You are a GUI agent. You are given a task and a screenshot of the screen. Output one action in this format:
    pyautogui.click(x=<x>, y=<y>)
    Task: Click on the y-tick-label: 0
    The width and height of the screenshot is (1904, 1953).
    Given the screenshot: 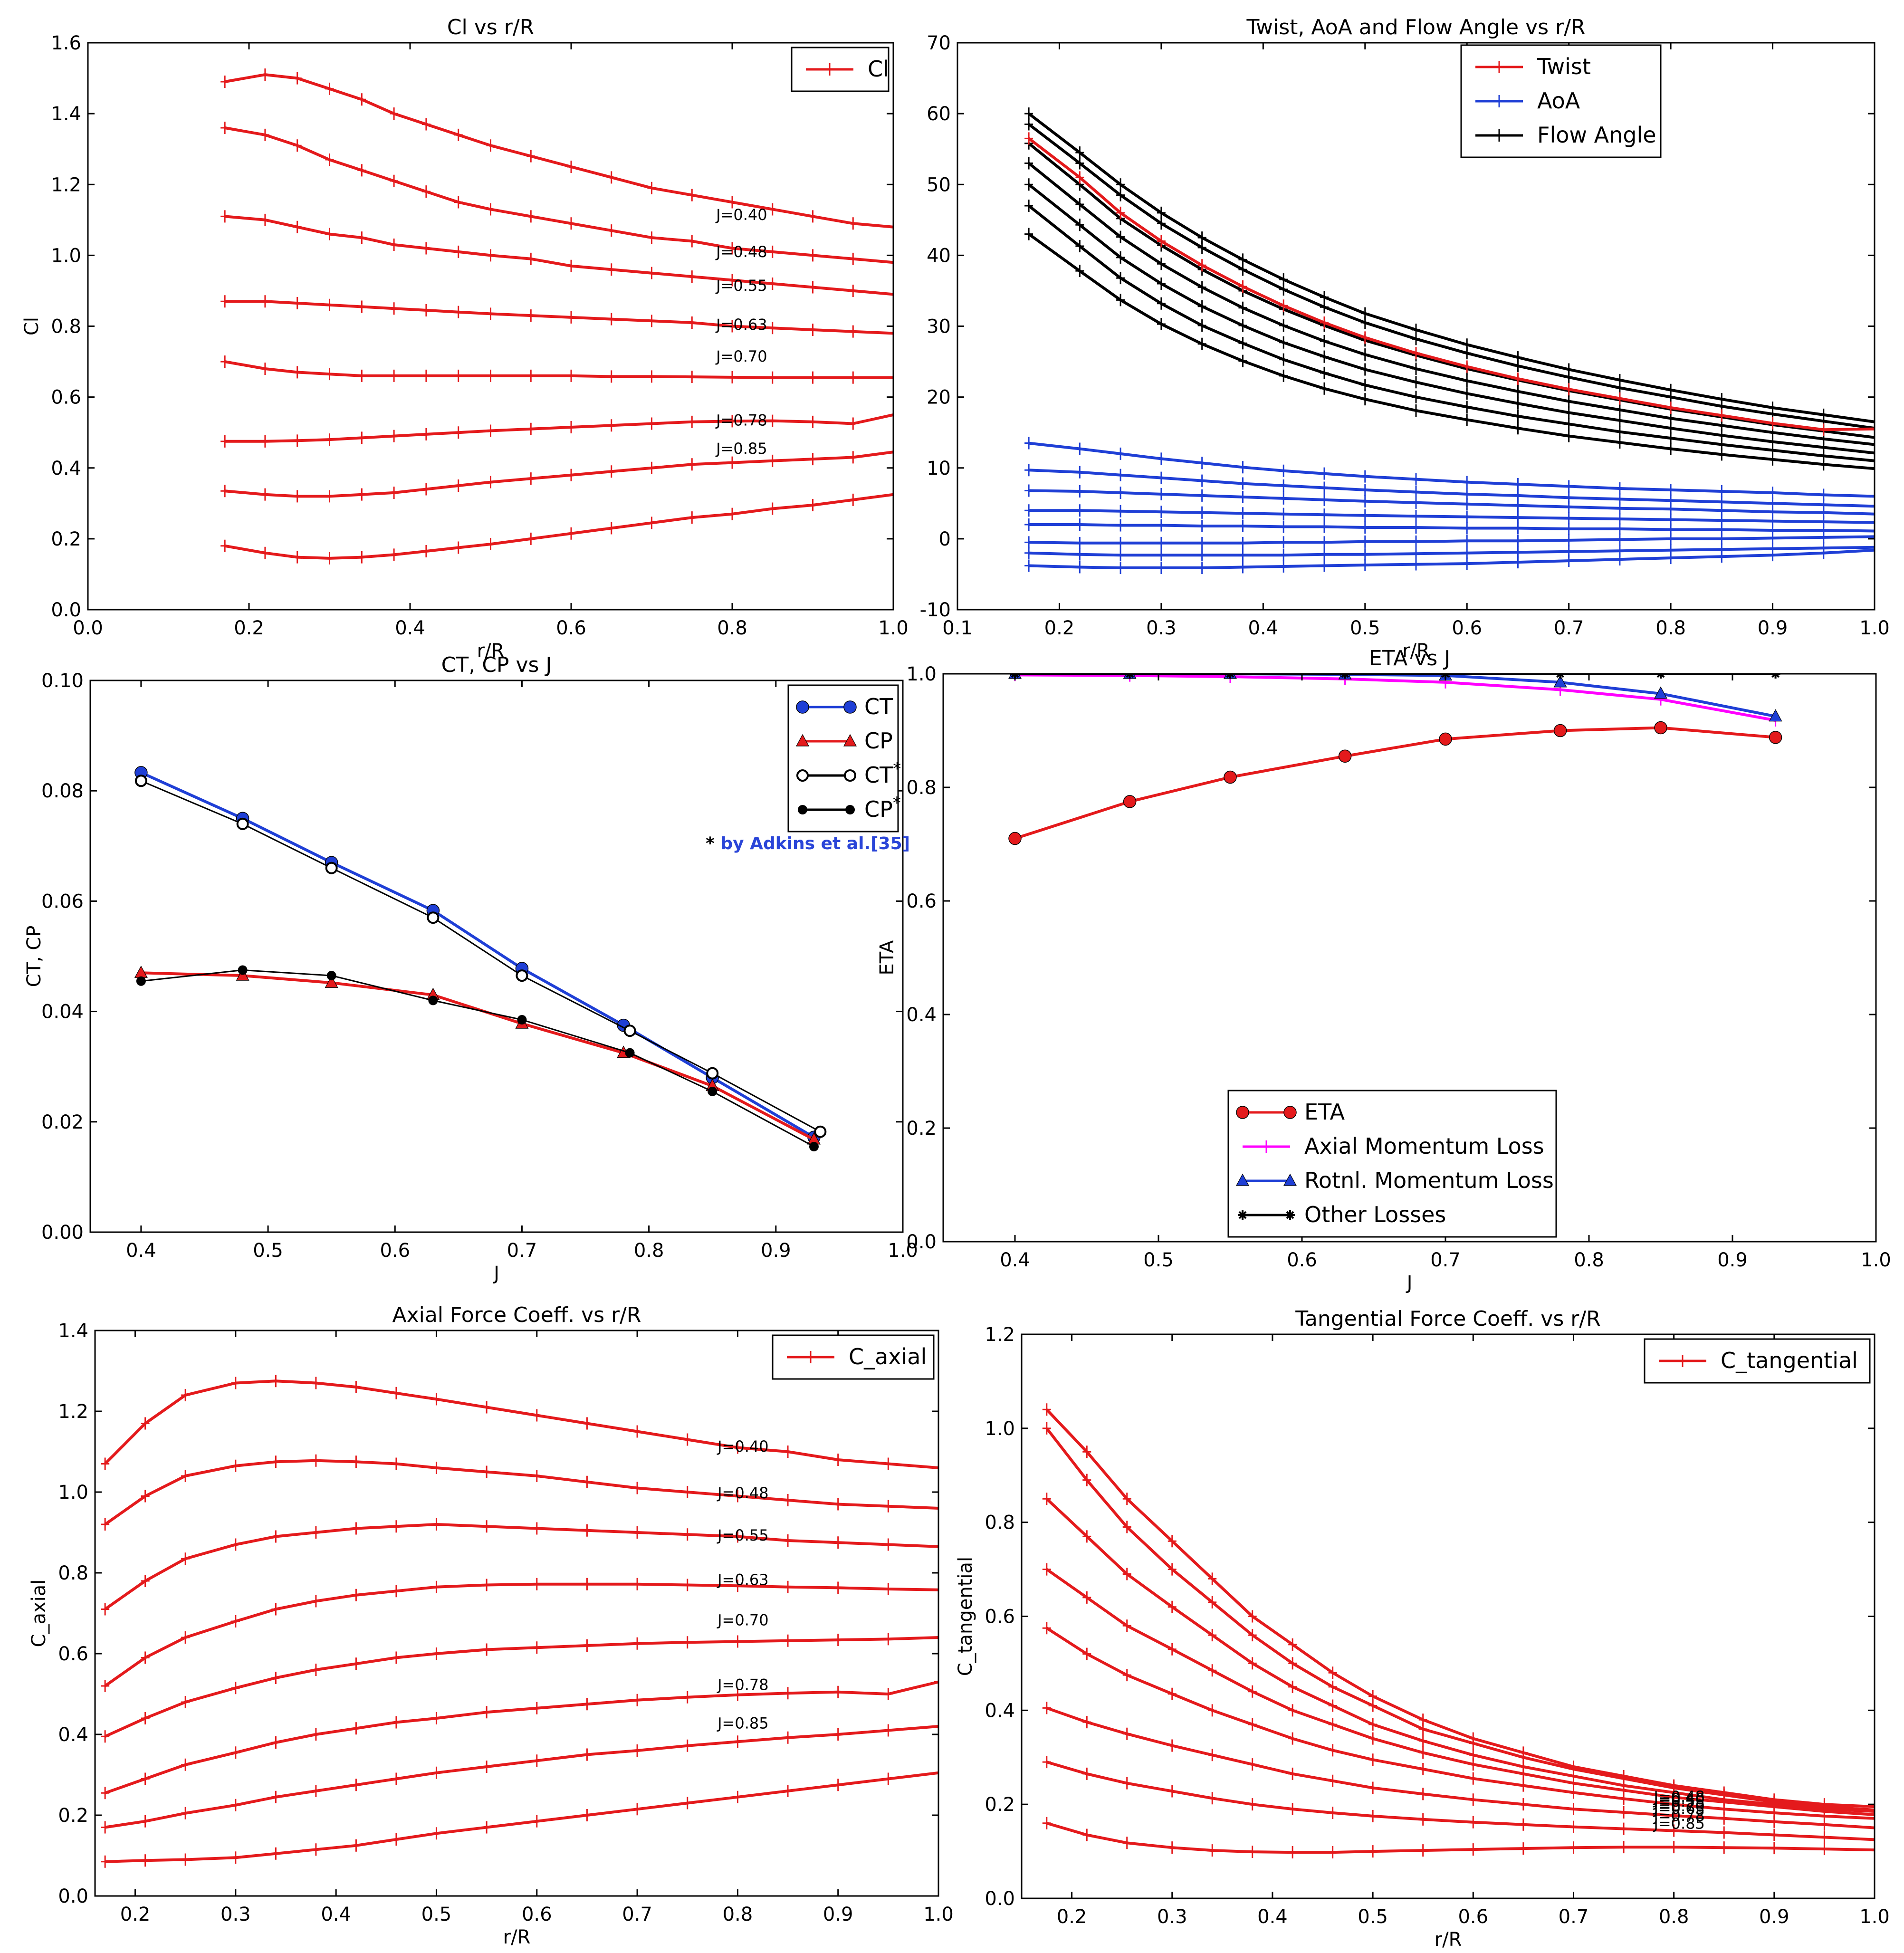 What is the action you would take?
    pyautogui.click(x=945, y=539)
    